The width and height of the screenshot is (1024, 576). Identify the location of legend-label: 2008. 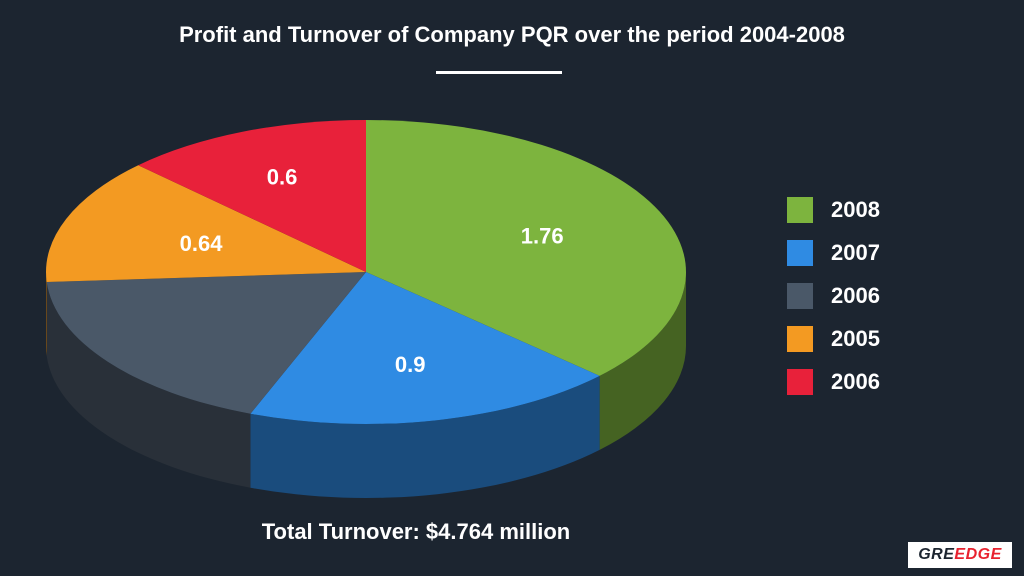
(855, 209).